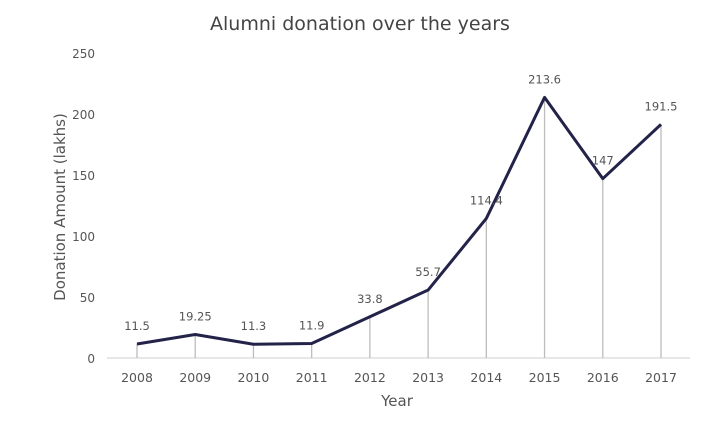 The image size is (720, 423). Describe the element at coordinates (603, 377) in the screenshot. I see `x-tick-label: 2016` at that location.